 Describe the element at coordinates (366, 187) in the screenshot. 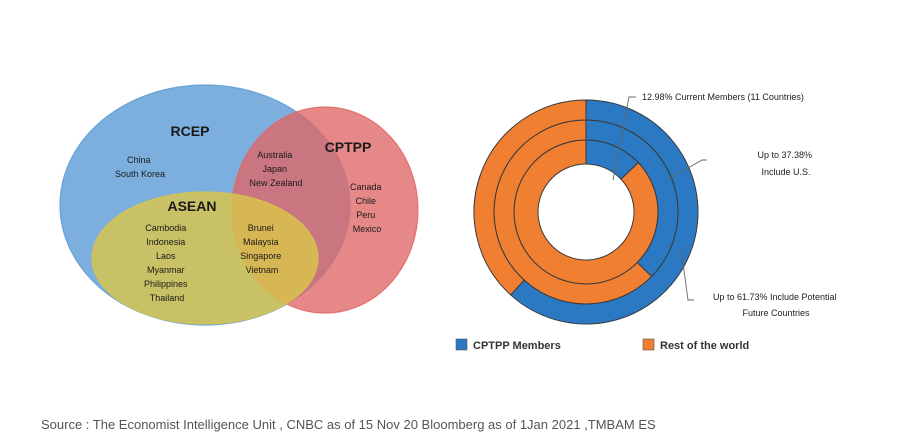

I see `country-label: Canada` at that location.